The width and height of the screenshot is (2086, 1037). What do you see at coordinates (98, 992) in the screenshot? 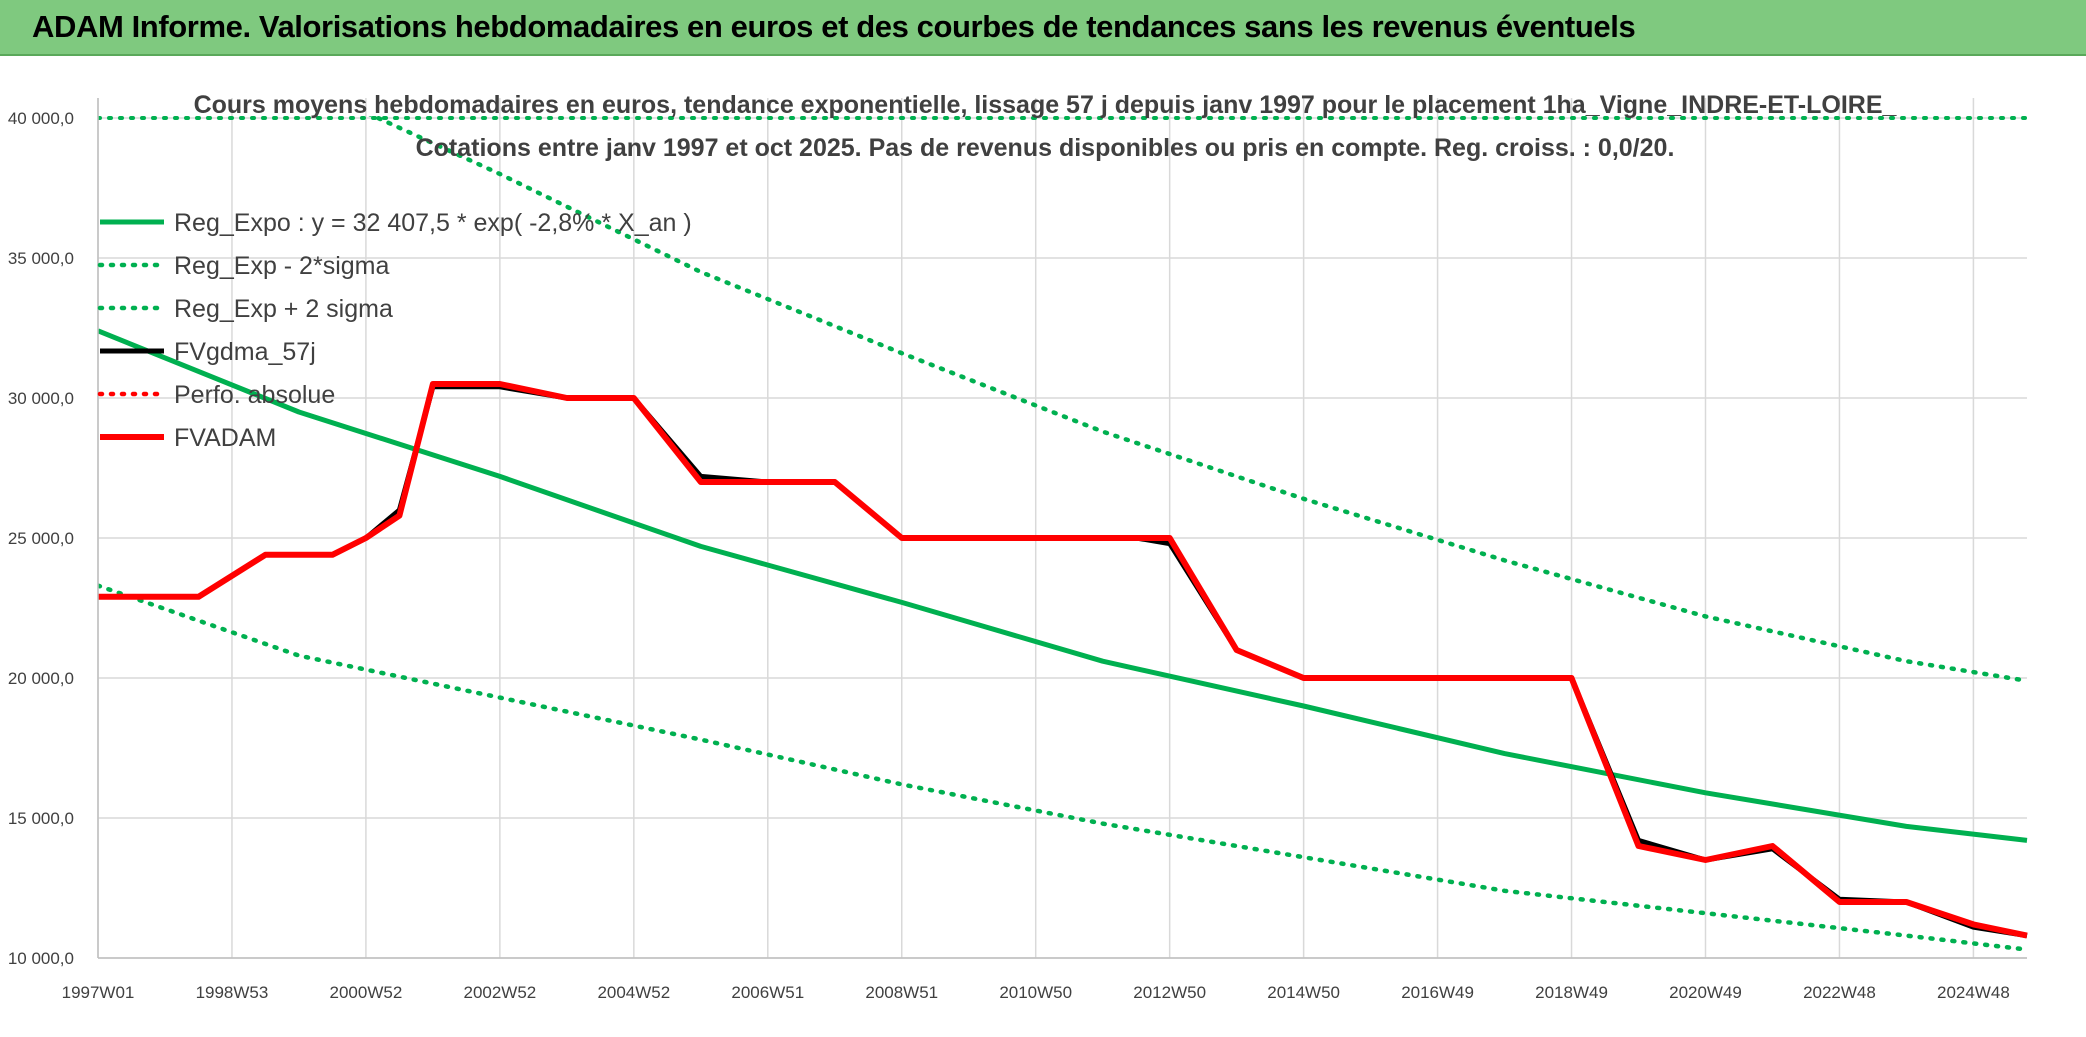
I see `x-tick-label: 1997W01` at bounding box center [98, 992].